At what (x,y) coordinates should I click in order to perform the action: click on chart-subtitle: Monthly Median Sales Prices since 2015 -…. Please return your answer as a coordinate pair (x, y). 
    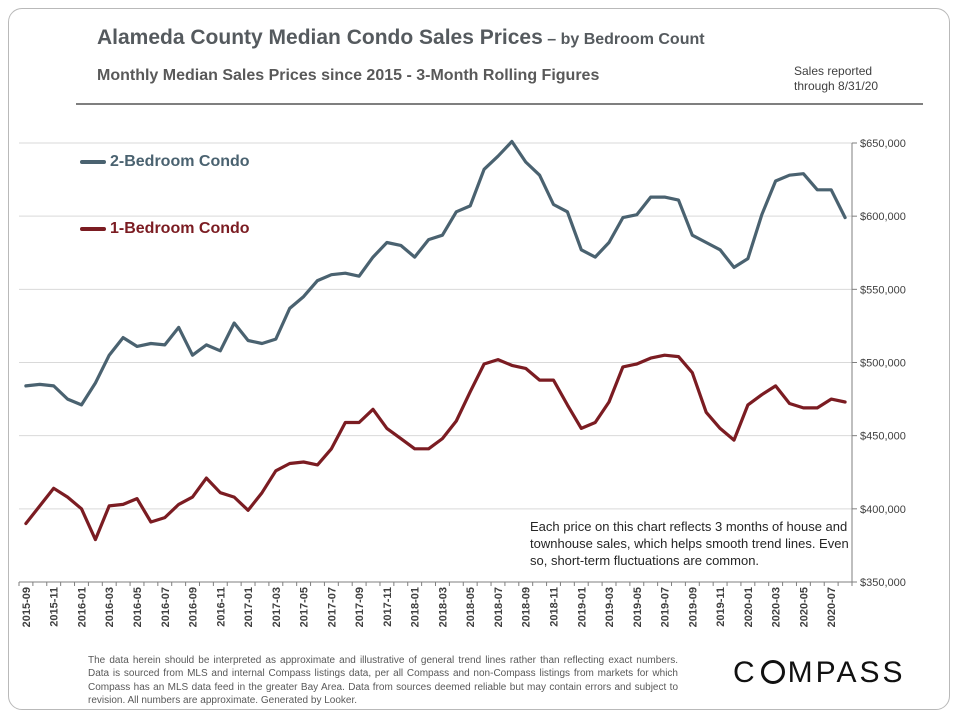
    Looking at the image, I should click on (348, 75).